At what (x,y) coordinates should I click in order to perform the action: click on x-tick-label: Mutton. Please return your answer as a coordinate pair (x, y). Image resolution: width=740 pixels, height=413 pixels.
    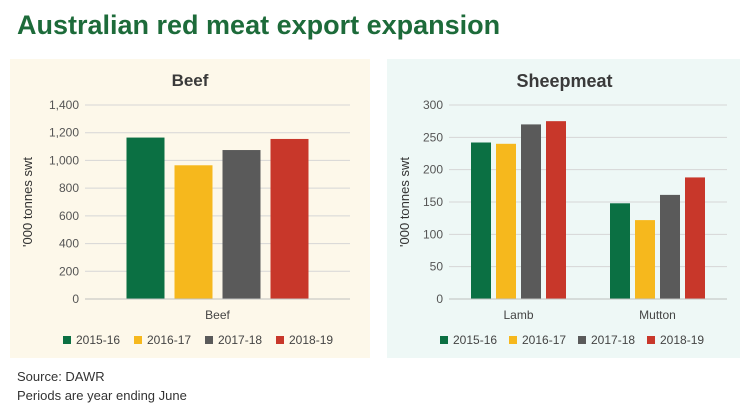
    Looking at the image, I should click on (657, 315).